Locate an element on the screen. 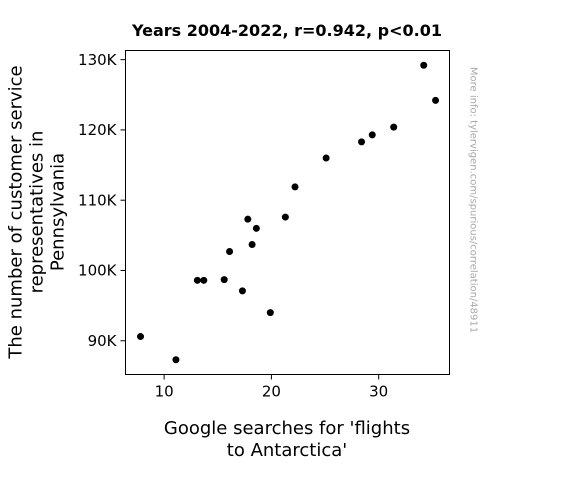 Image resolution: width=575 pixels, height=500 pixels. y-tick-label: 90K is located at coordinates (103, 341).